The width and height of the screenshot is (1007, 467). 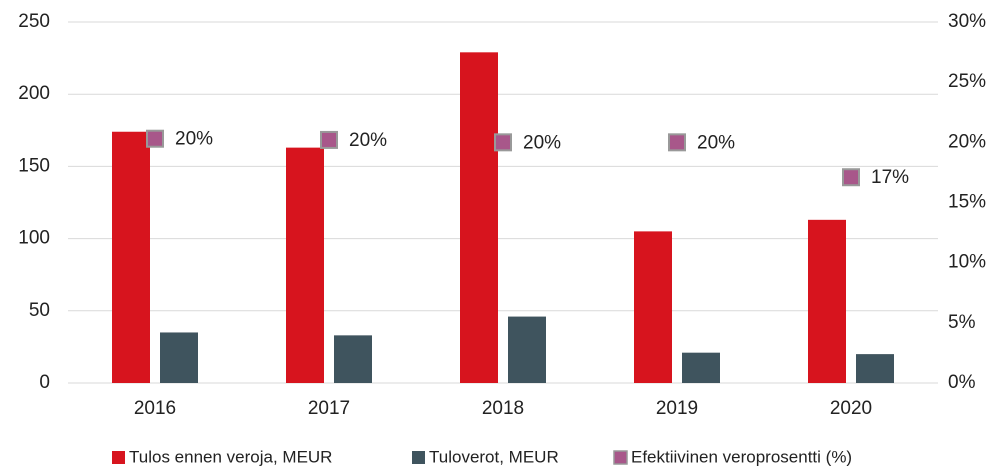 What do you see at coordinates (155, 408) in the screenshot?
I see `x-tick-label: 2016` at bounding box center [155, 408].